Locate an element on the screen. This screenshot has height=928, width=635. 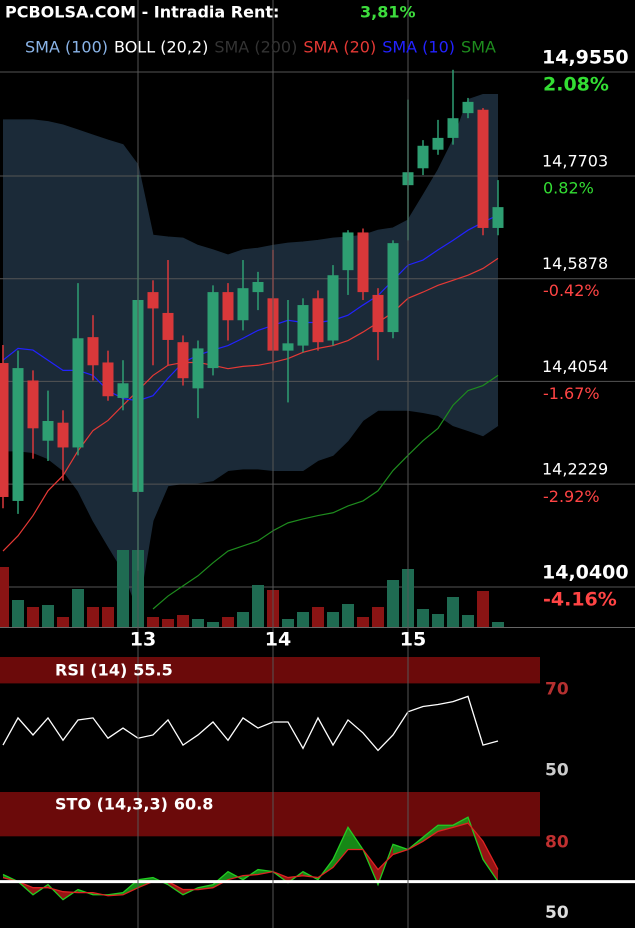
y-tick-label: 14,4054 is located at coordinates (575, 366).